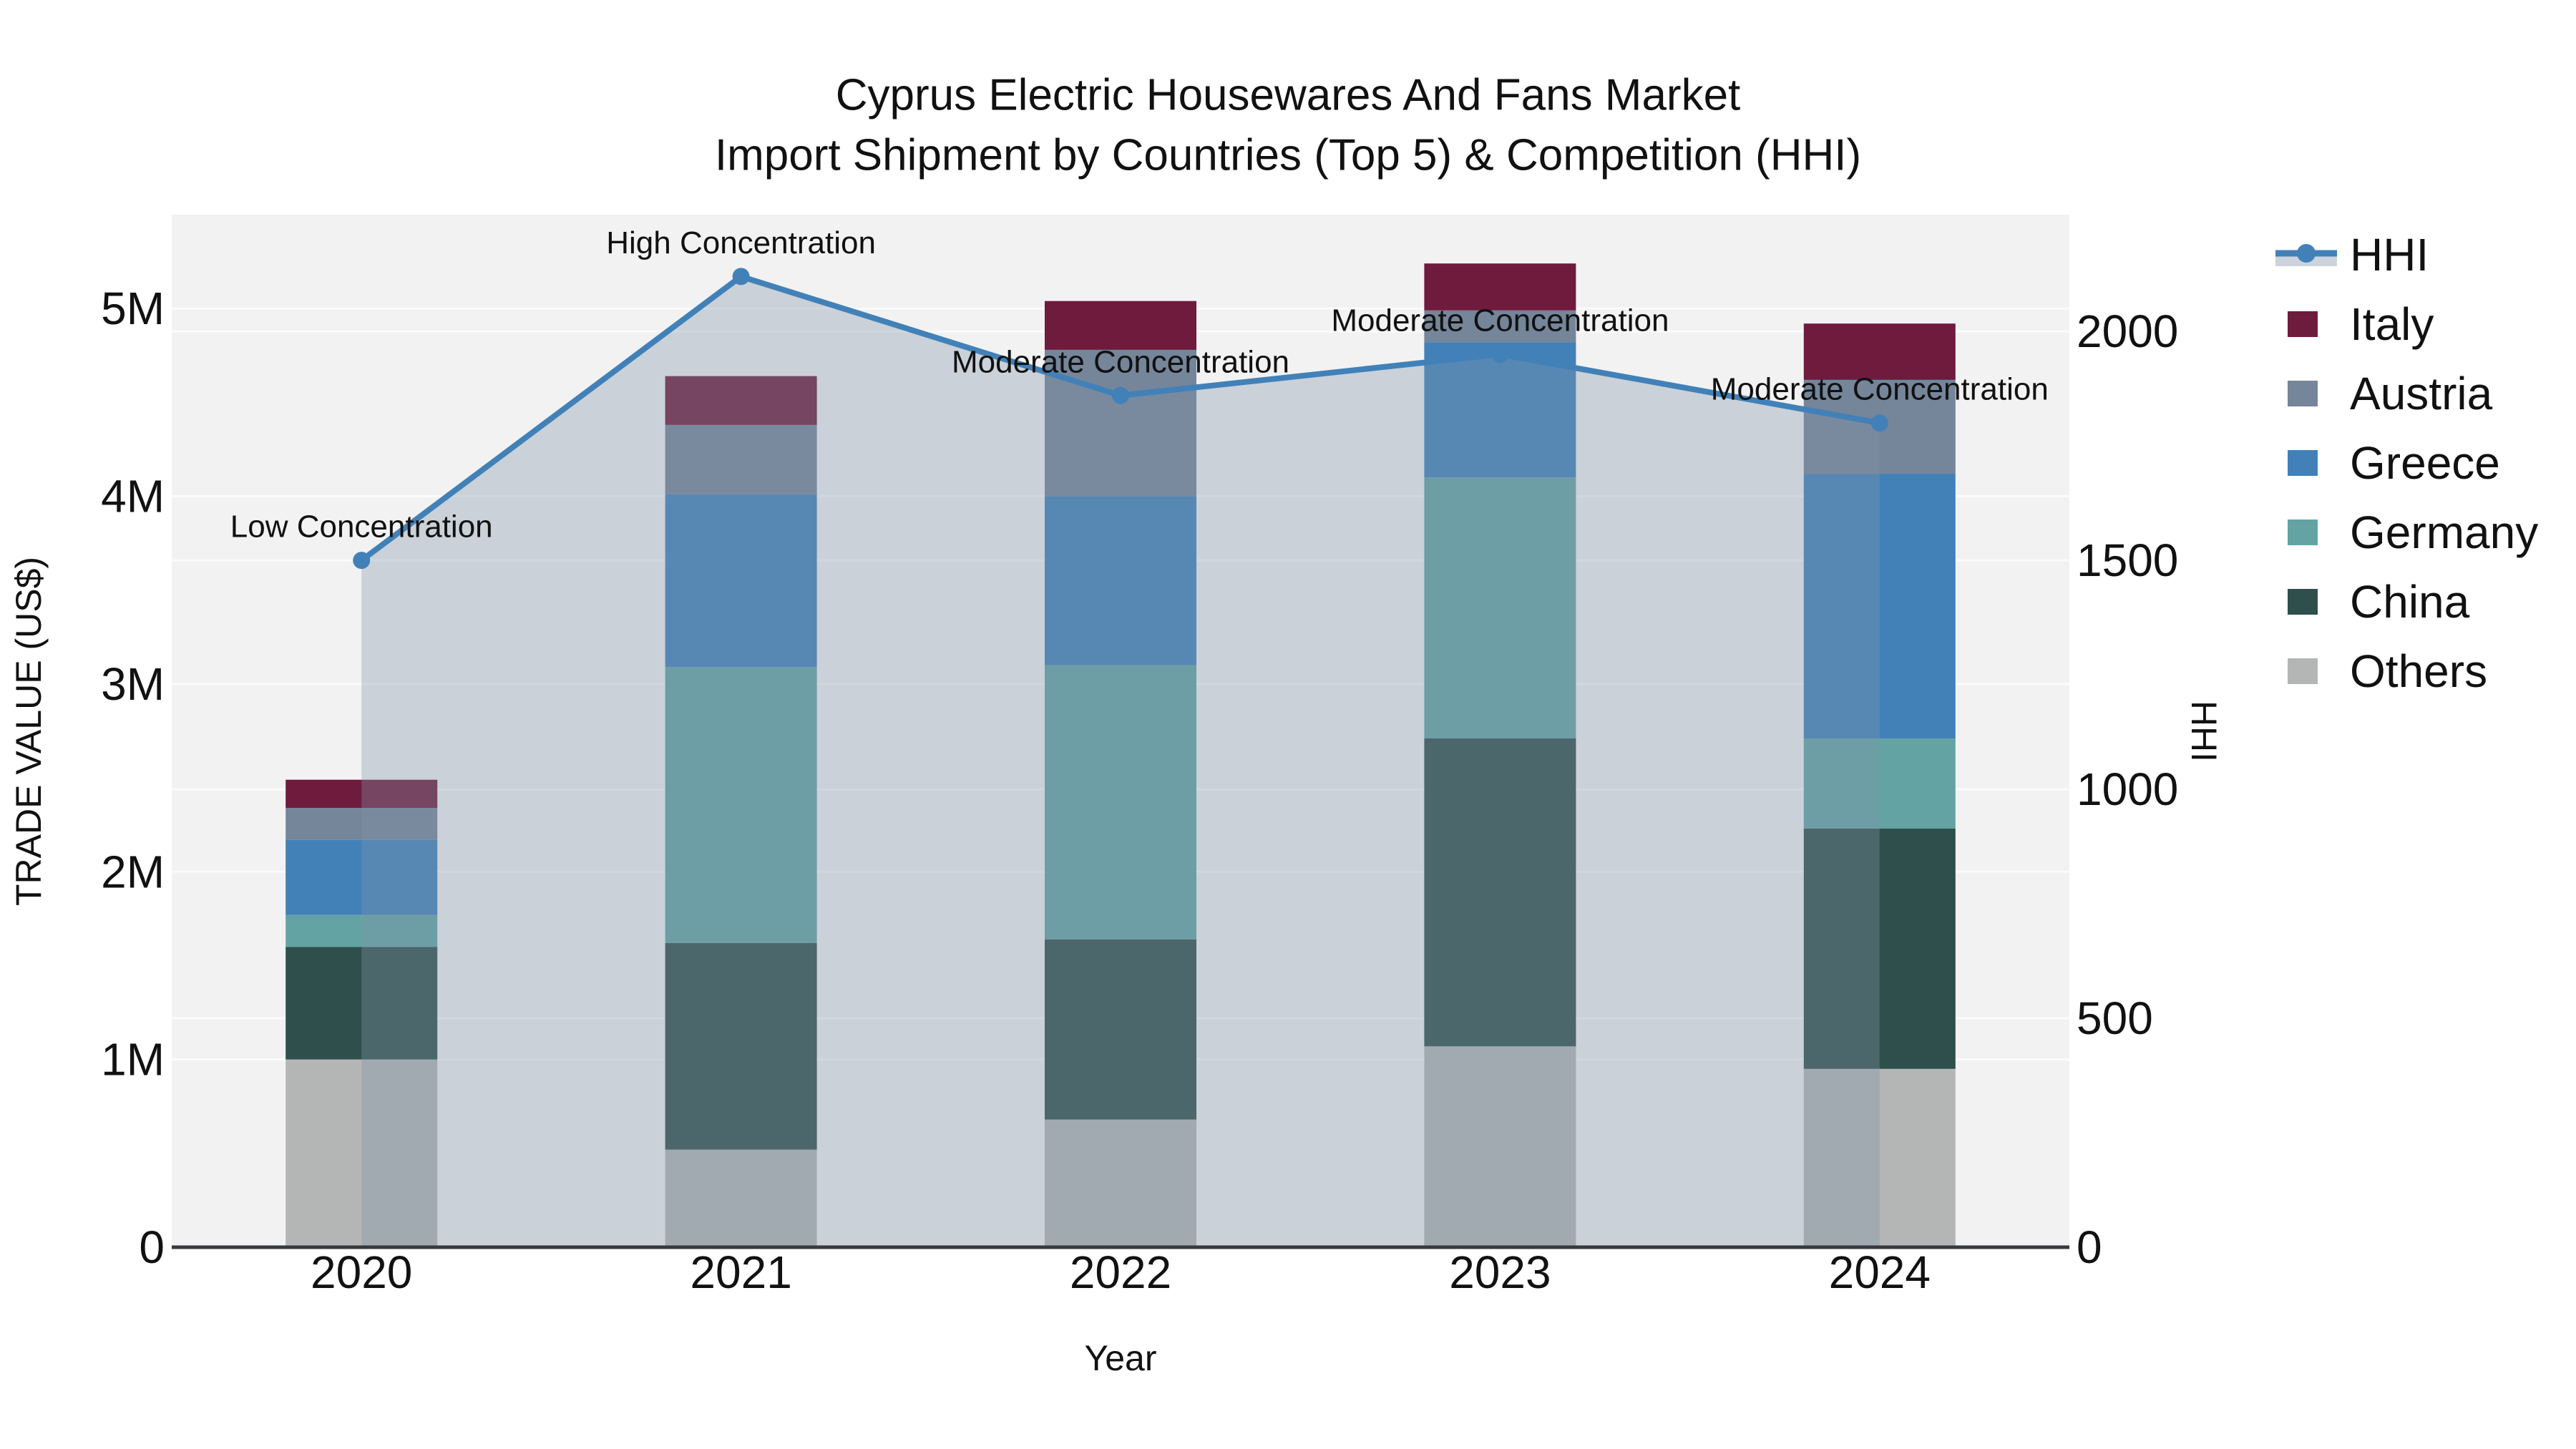  I want to click on bar-segment-2022-greece, so click(1120, 580).